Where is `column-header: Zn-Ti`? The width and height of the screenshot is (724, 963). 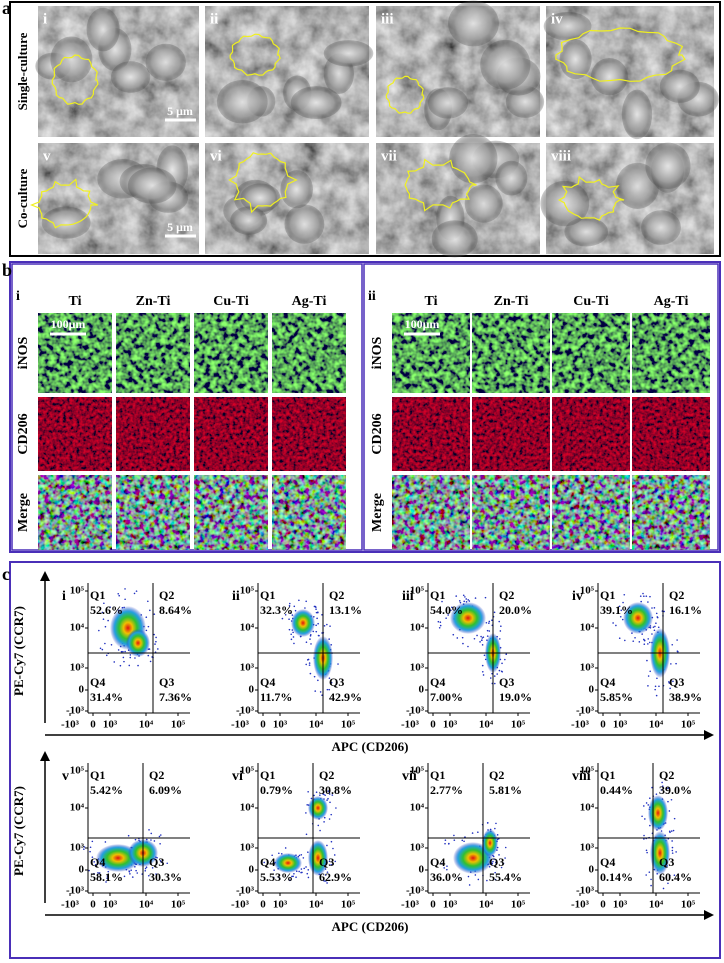
column-header: Zn-Ti is located at coordinates (511, 301).